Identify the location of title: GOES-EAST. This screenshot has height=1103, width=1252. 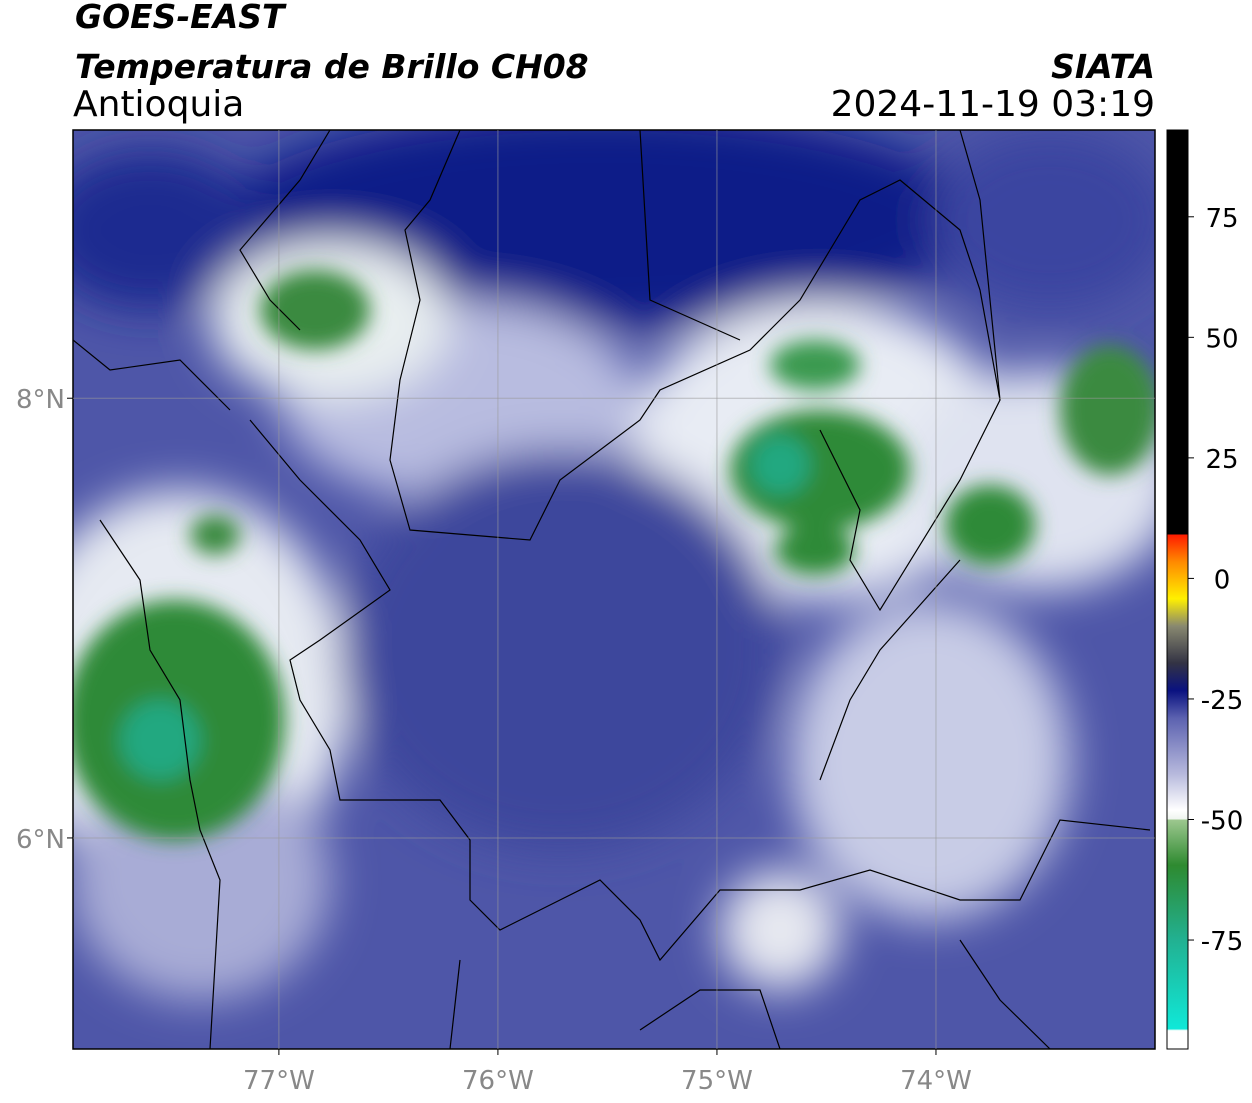
(181, 18).